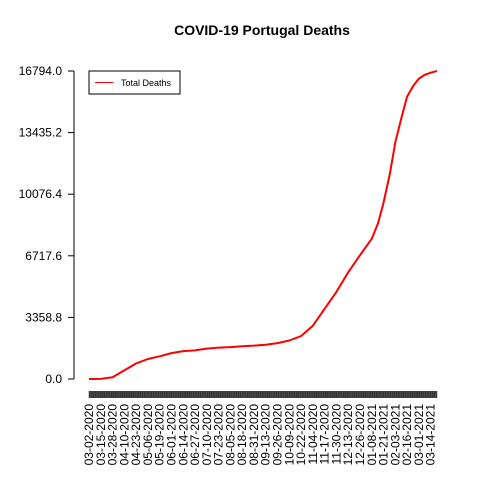 The width and height of the screenshot is (480, 480). Describe the element at coordinates (41, 194) in the screenshot. I see `y-tick-label: 10076.4` at that location.